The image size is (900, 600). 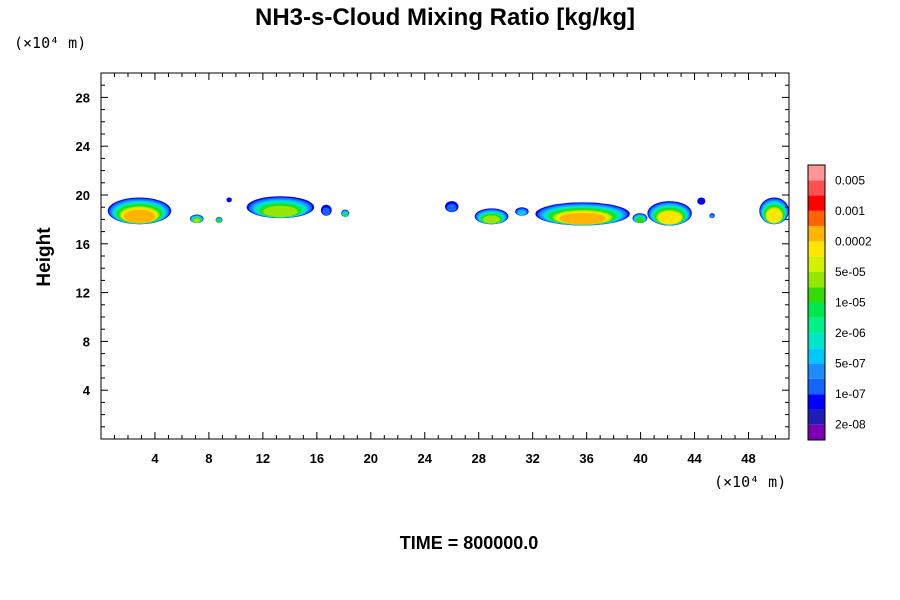 I want to click on y-tick-label: 8, so click(x=86, y=341).